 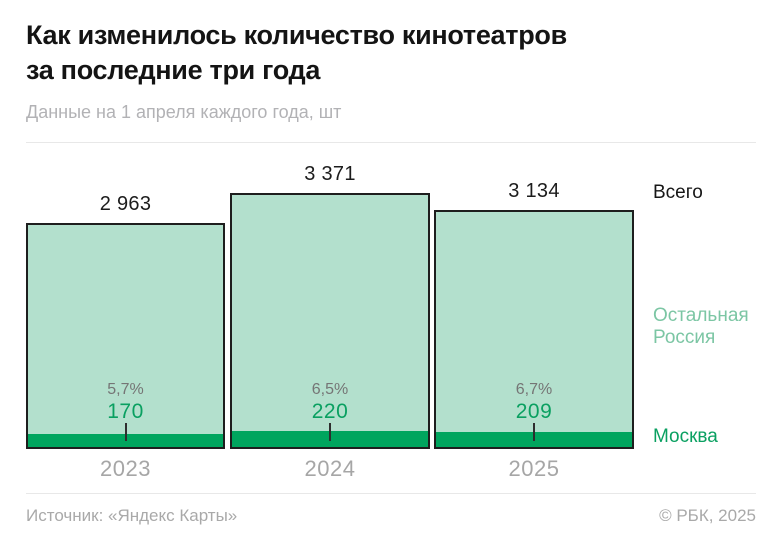 I want to click on chart-subtitle: Данные на 1 апреля каждого года, шт, so click(x=184, y=112).